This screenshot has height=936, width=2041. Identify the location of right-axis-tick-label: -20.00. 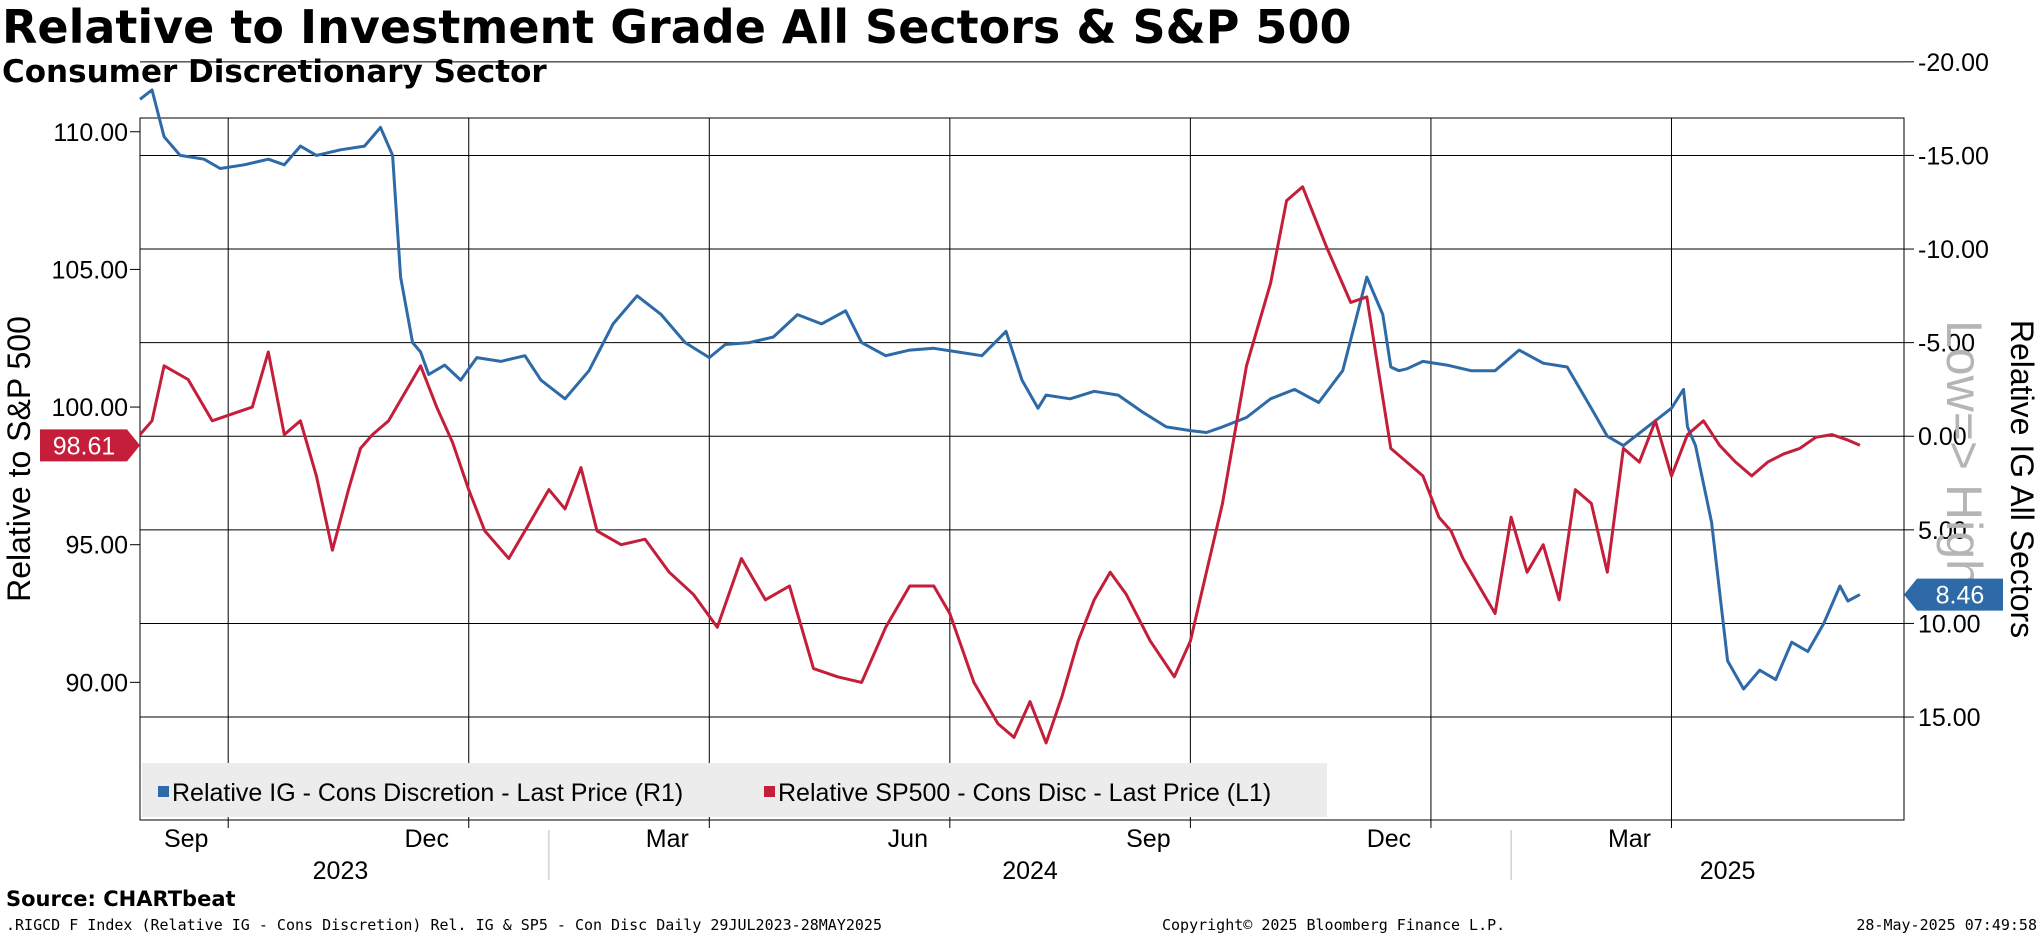
(1953, 63).